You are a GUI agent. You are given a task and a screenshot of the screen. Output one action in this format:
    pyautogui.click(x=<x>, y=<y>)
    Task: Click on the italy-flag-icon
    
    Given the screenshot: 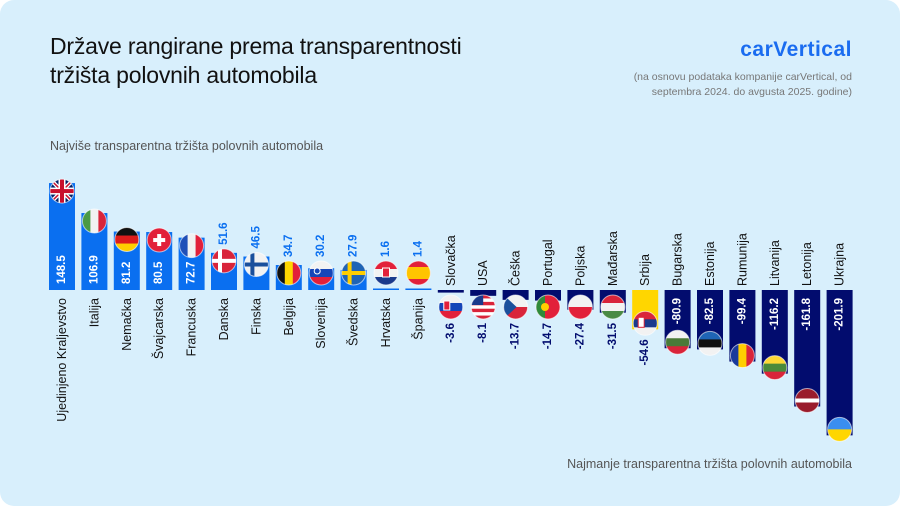 What is the action you would take?
    pyautogui.click(x=94, y=221)
    